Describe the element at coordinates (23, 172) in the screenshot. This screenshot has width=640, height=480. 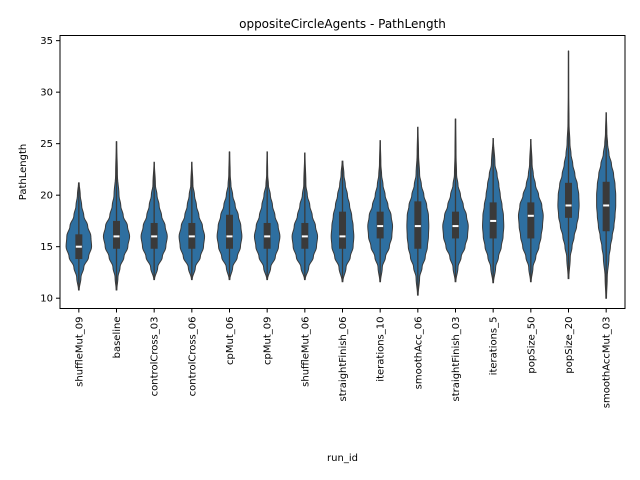
I see `y-axis-label: PathLength` at that location.